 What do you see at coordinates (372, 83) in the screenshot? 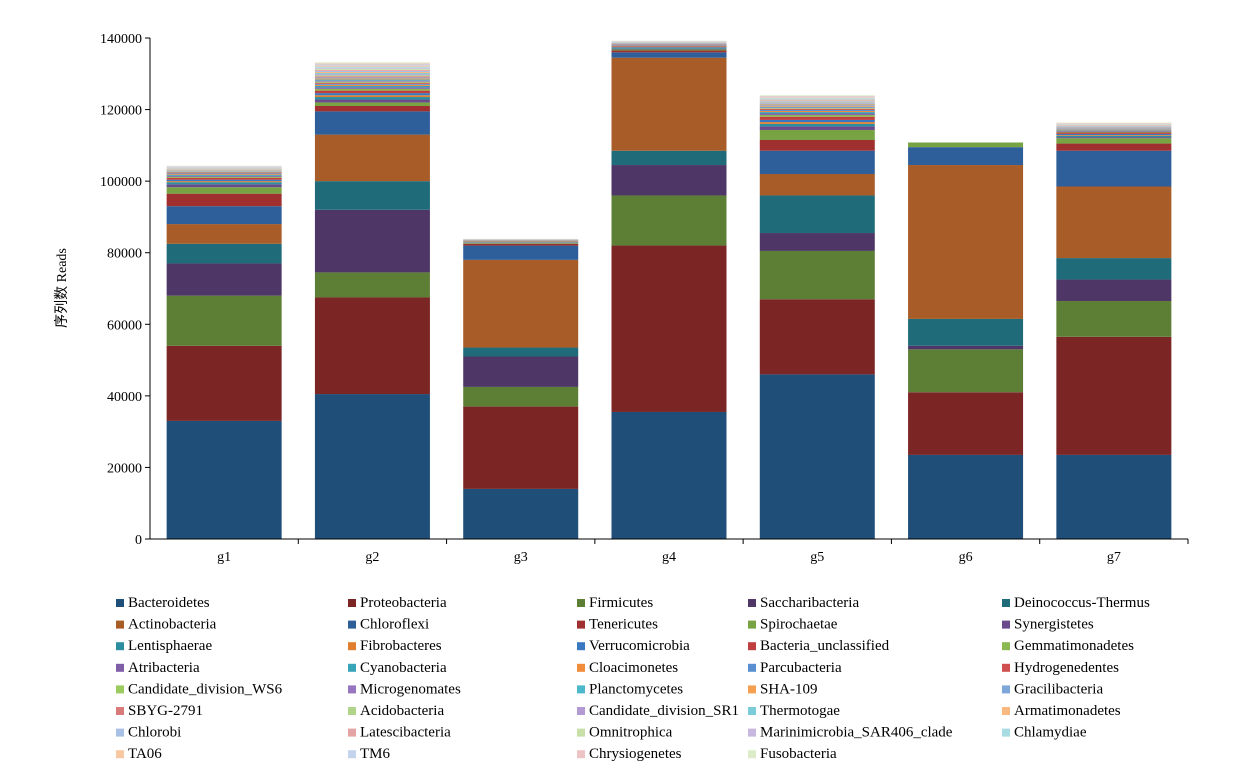
I see `bar-segment-g2-hydrogenedentes` at bounding box center [372, 83].